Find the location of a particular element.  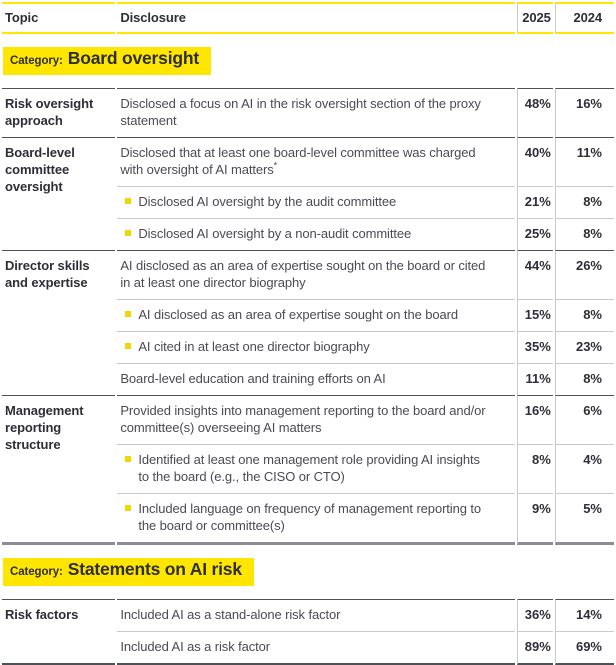

value-2025-cell: 36% is located at coordinates (534, 615).